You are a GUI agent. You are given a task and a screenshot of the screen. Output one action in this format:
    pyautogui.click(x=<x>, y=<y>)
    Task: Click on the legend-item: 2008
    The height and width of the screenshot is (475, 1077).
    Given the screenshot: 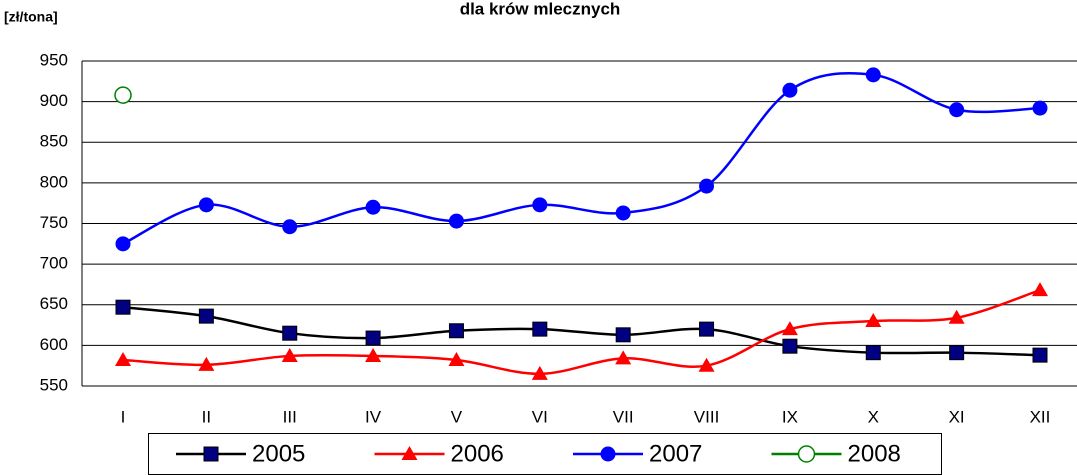 What is the action you would take?
    pyautogui.click(x=836, y=453)
    